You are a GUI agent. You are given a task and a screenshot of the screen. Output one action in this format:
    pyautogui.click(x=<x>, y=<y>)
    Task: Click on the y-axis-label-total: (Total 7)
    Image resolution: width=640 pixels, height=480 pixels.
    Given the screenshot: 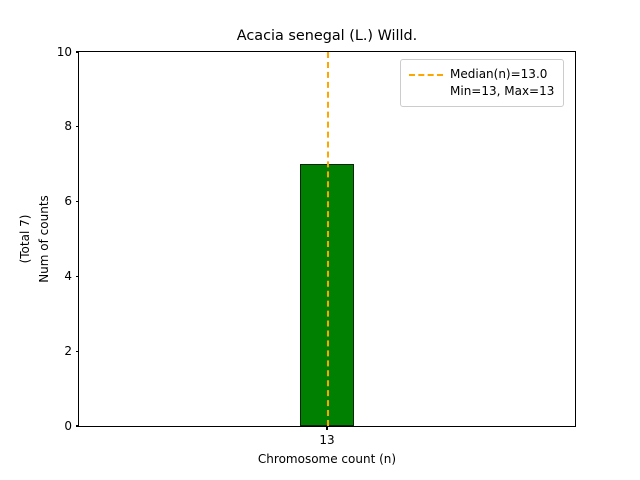 What is the action you would take?
    pyautogui.click(x=25, y=239)
    